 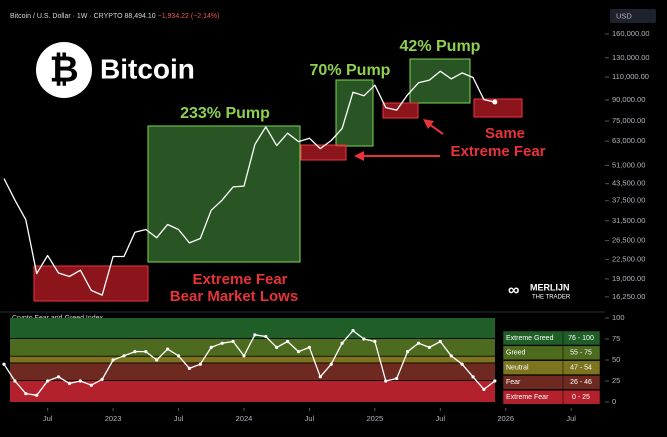 I want to click on arrow-head, so click(x=428, y=124).